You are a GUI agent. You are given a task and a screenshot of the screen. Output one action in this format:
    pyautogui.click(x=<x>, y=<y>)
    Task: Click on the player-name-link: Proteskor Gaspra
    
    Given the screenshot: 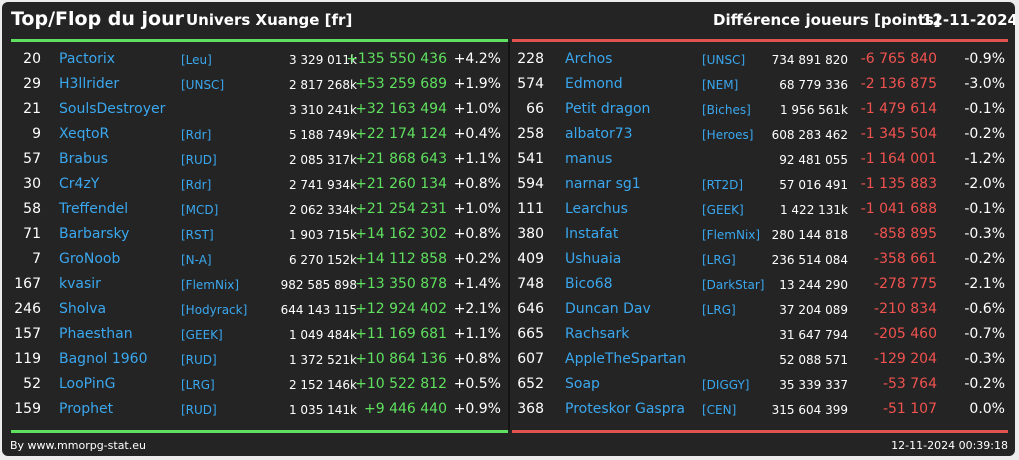 What is the action you would take?
    pyautogui.click(x=625, y=409)
    